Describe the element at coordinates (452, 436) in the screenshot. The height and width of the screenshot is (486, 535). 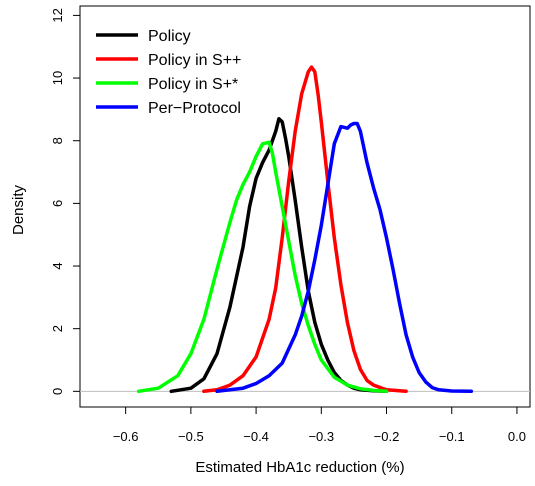
I see `x-tick-label: −0.1` at that location.